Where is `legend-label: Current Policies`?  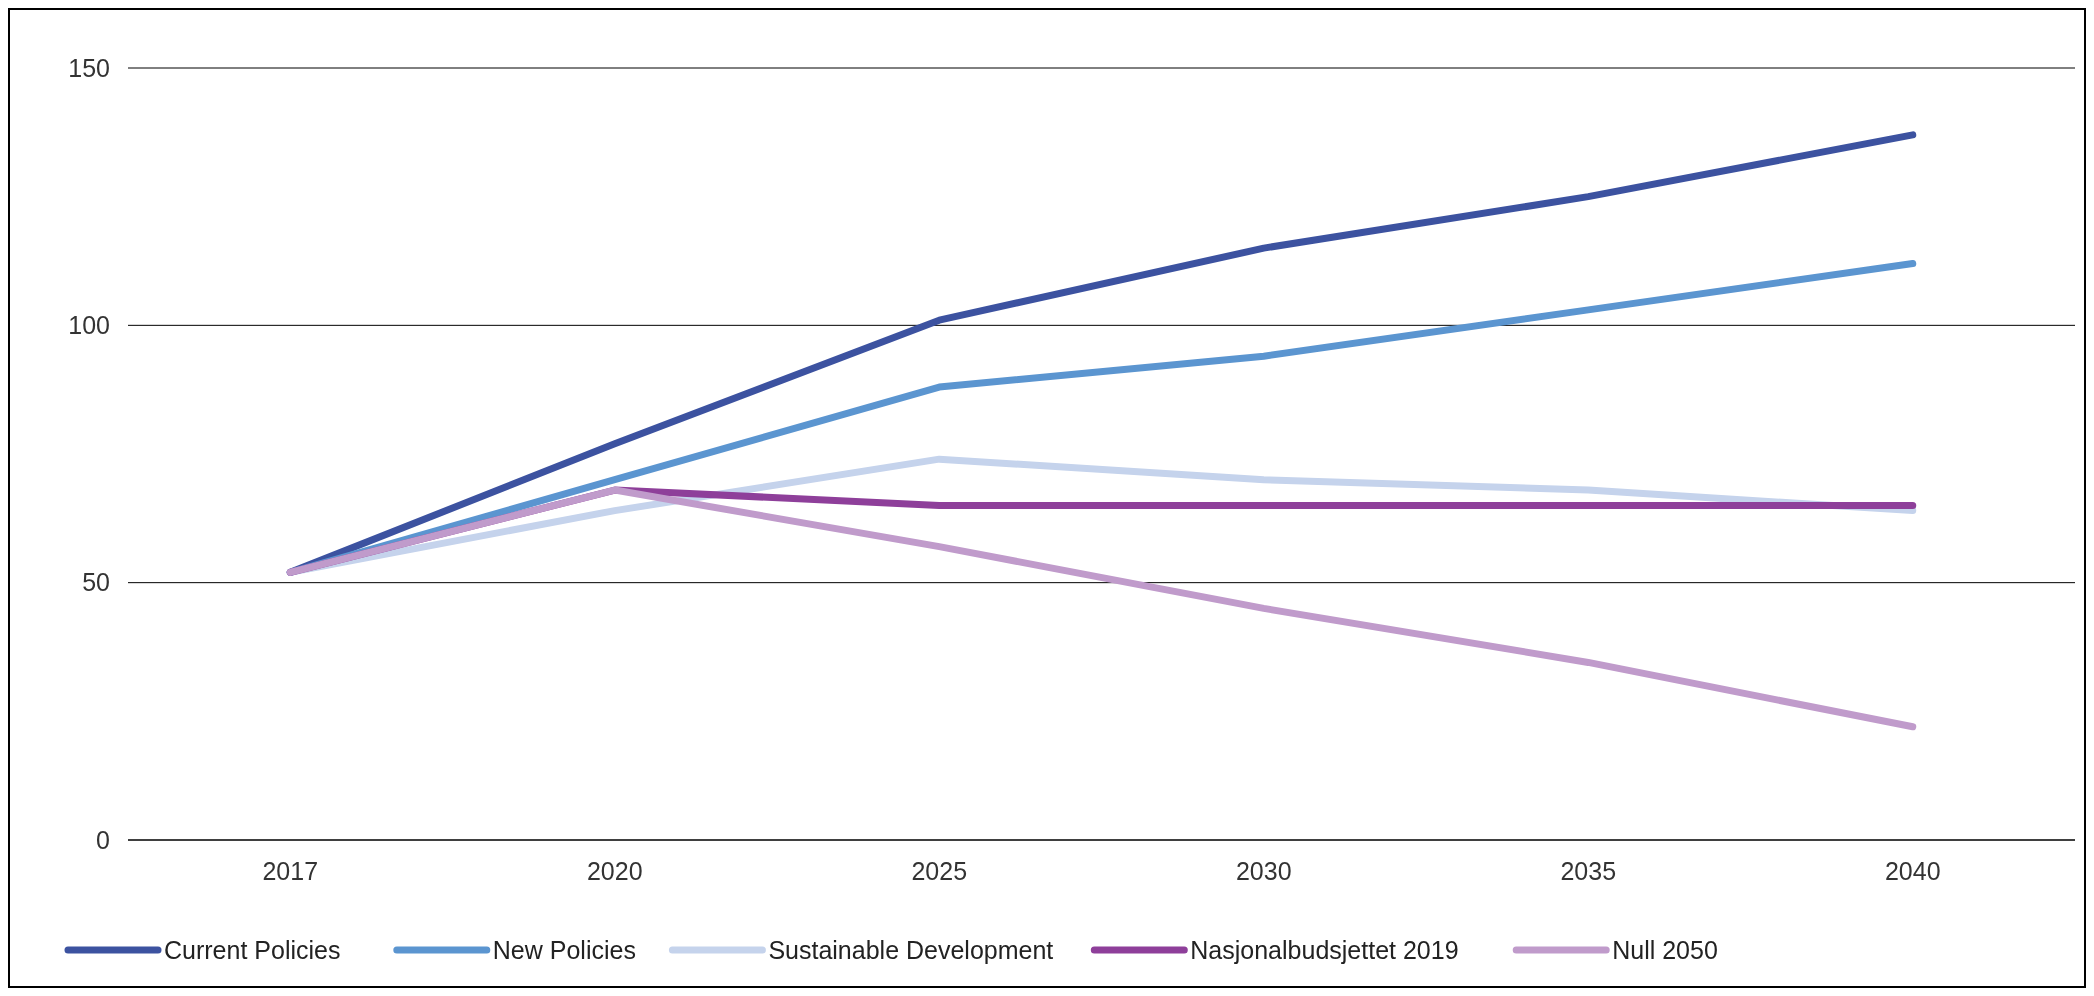
legend-label: Current Policies is located at coordinates (252, 949).